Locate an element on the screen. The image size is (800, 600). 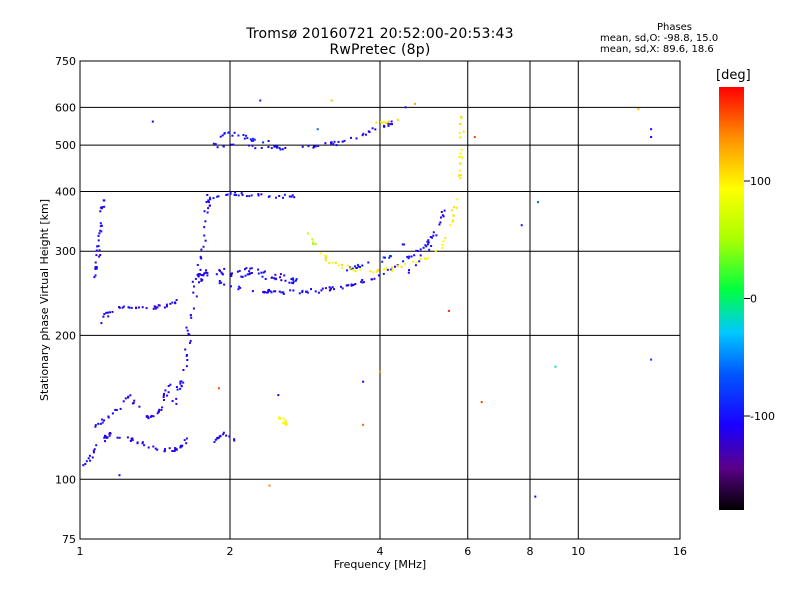
y-tick-label: 500 is located at coordinates (65, 145).